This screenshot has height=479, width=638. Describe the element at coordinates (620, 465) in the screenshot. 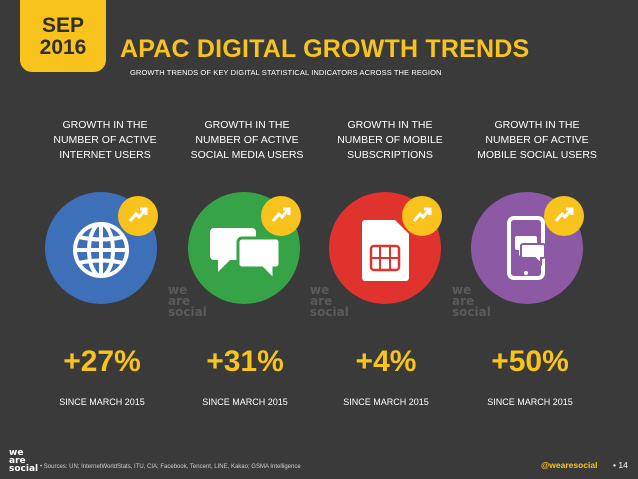

I see `page-number: • 14` at that location.